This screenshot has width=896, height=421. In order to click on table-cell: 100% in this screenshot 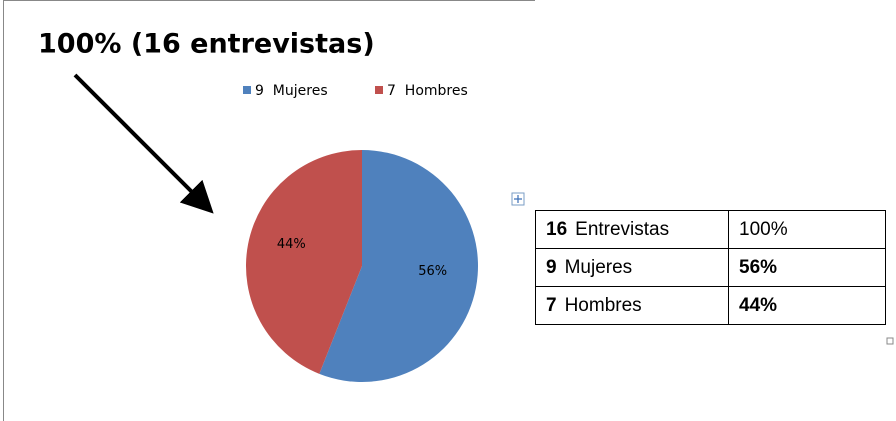, I will do `click(807, 229)`.